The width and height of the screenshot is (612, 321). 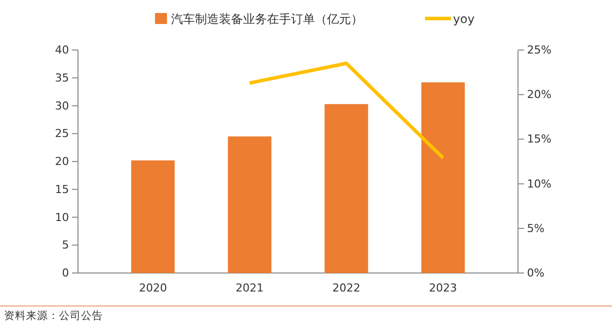 What do you see at coordinates (464, 19) in the screenshot?
I see `legend-label: yoy` at bounding box center [464, 19].